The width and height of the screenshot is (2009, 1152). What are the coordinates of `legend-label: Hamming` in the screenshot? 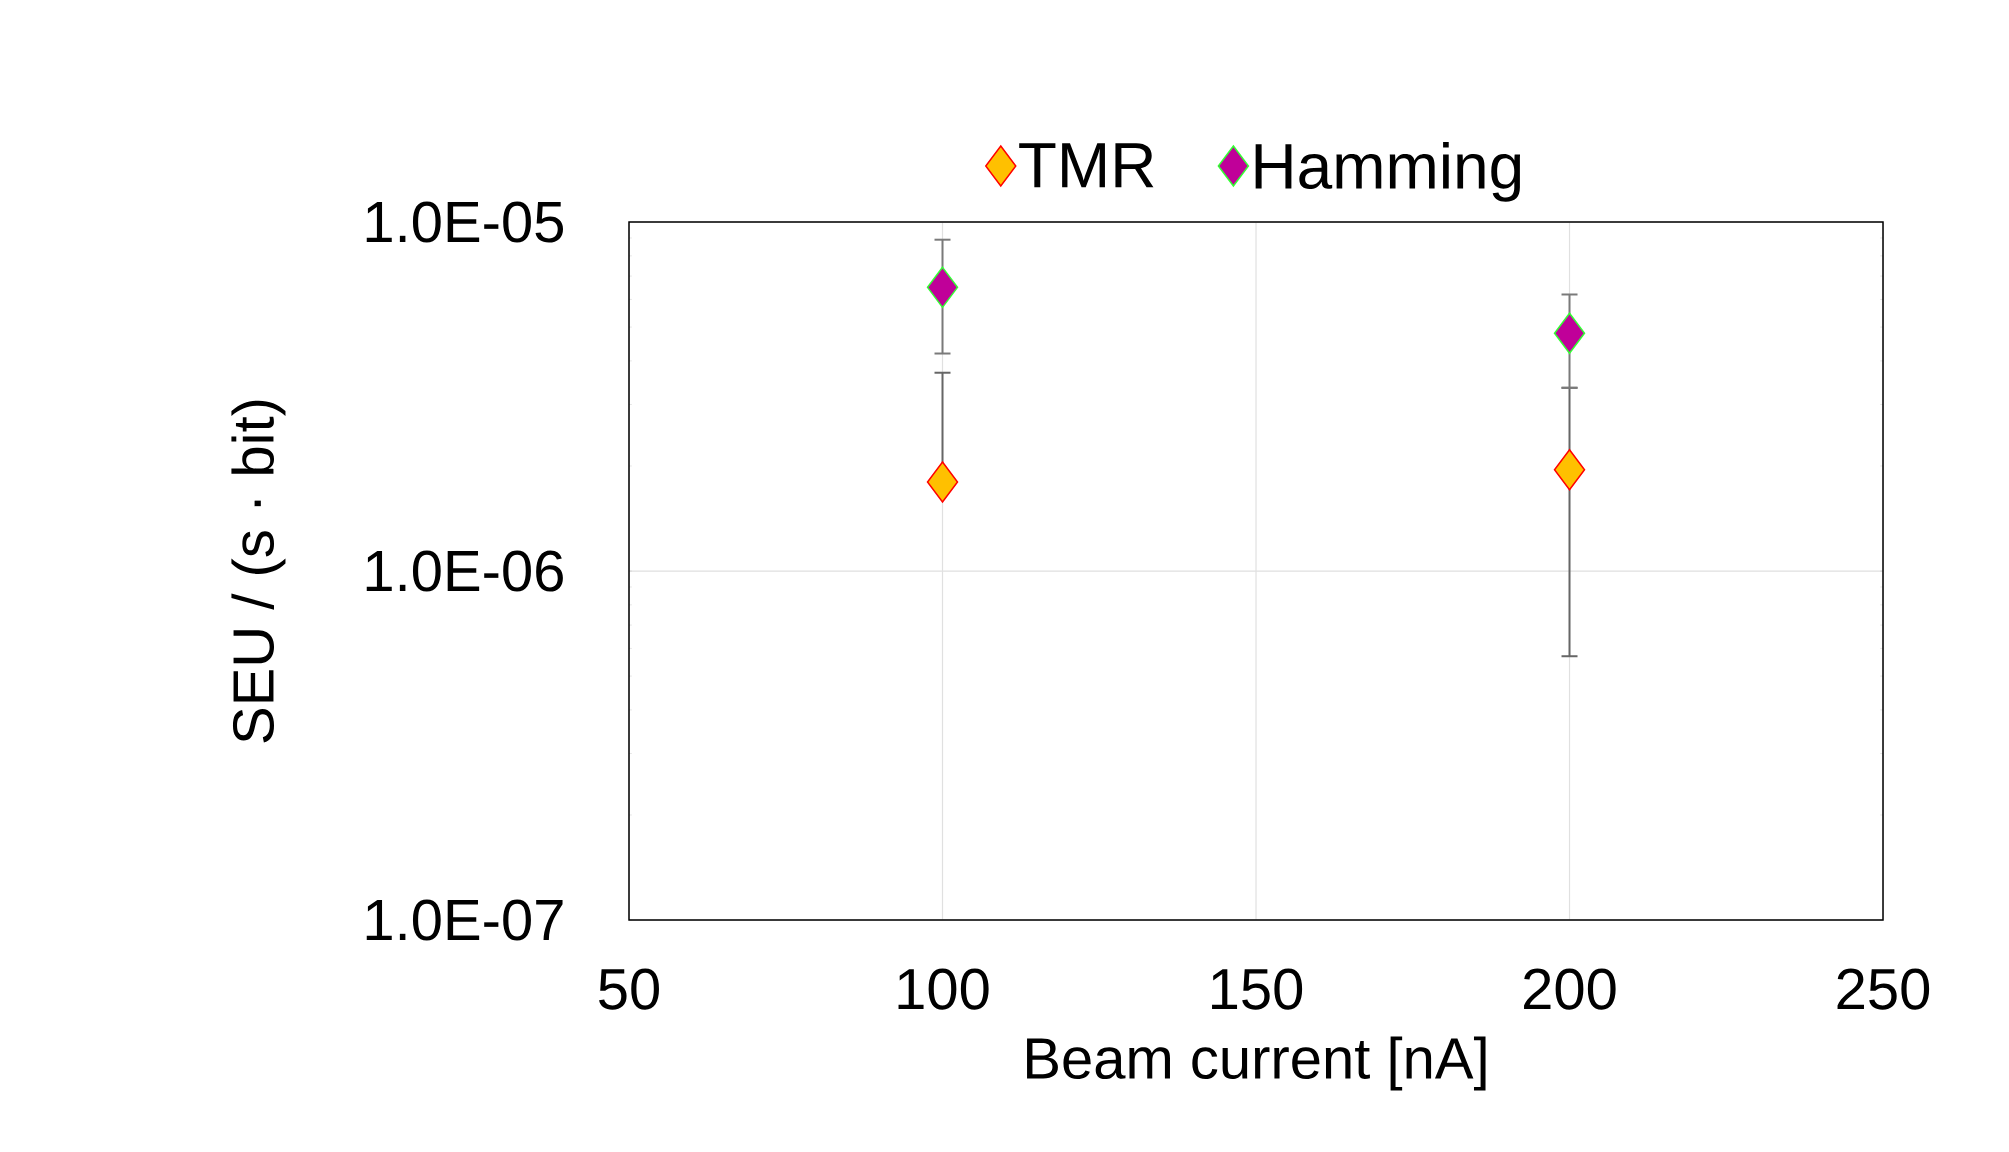 It's located at (1388, 172).